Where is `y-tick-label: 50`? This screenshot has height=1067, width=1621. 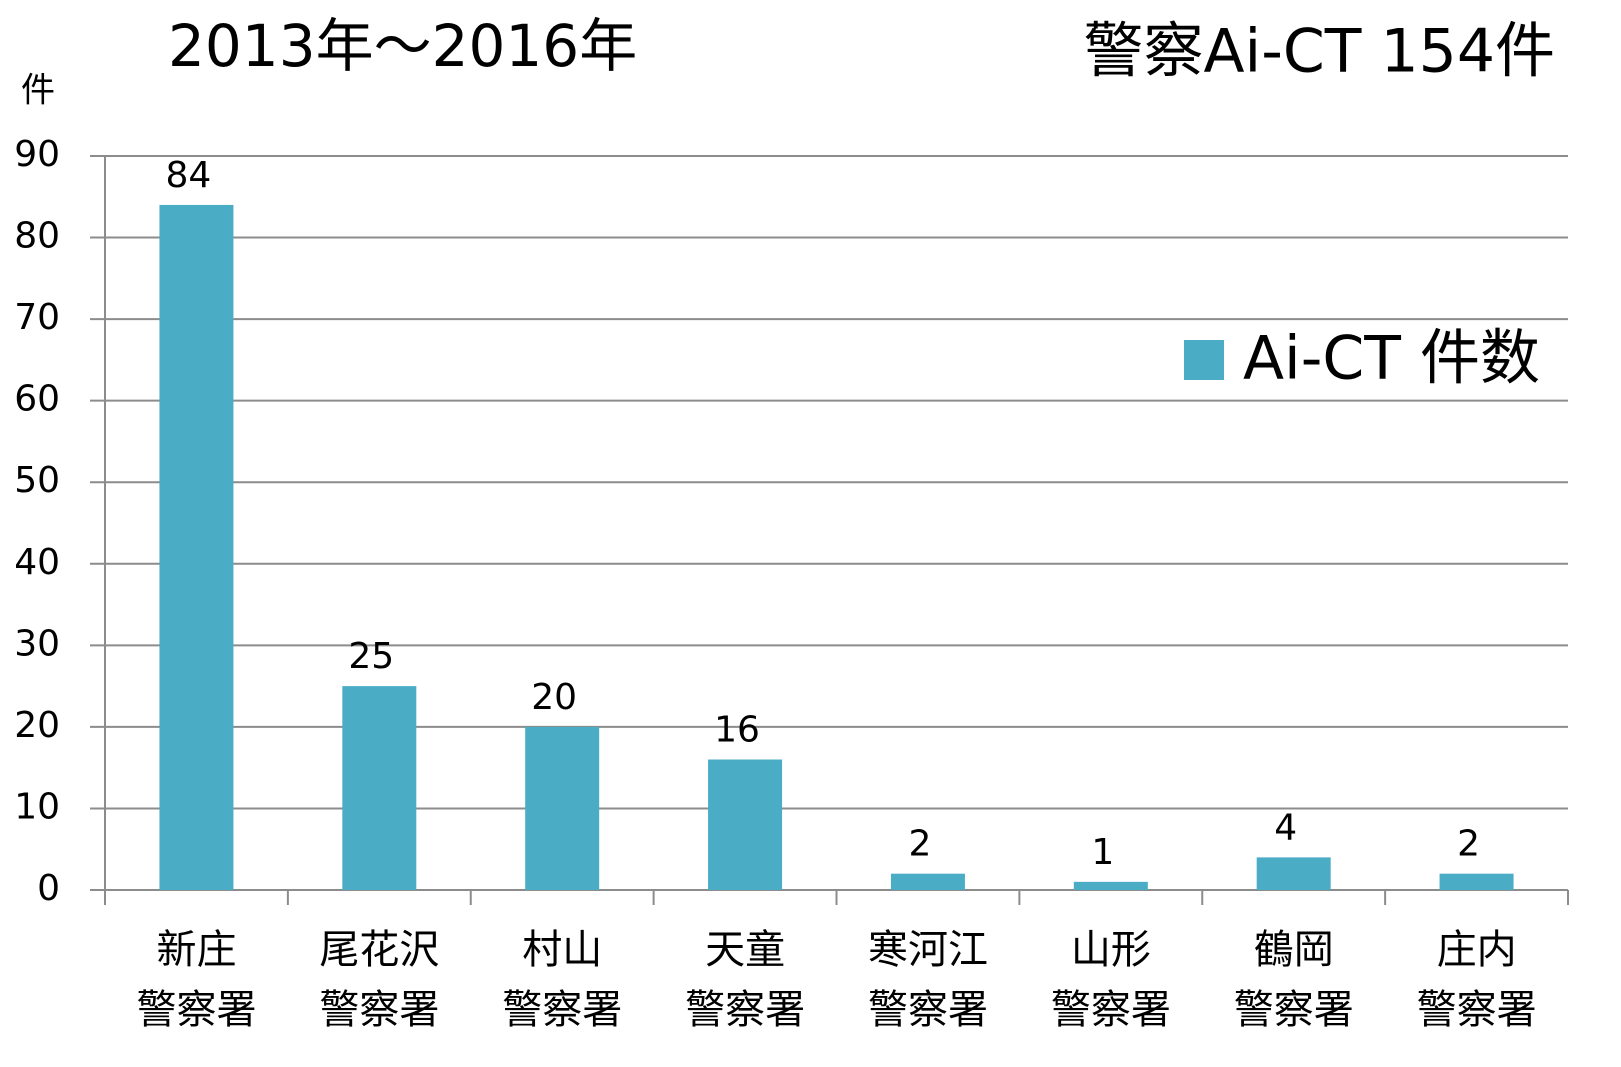
y-tick-label: 50 is located at coordinates (37, 480).